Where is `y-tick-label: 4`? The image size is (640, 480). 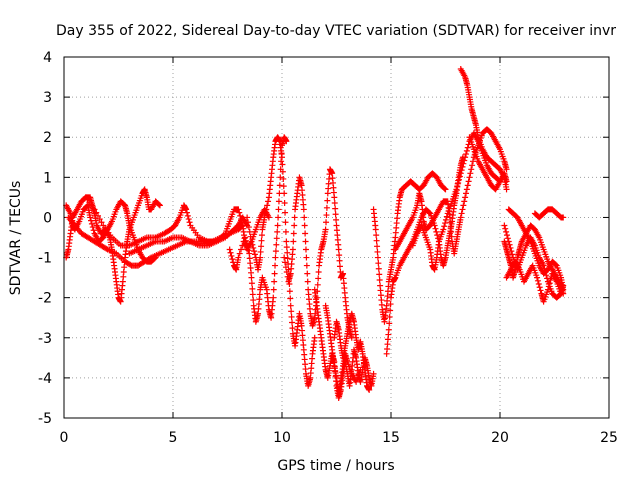 y-tick-label: 4 is located at coordinates (47, 58).